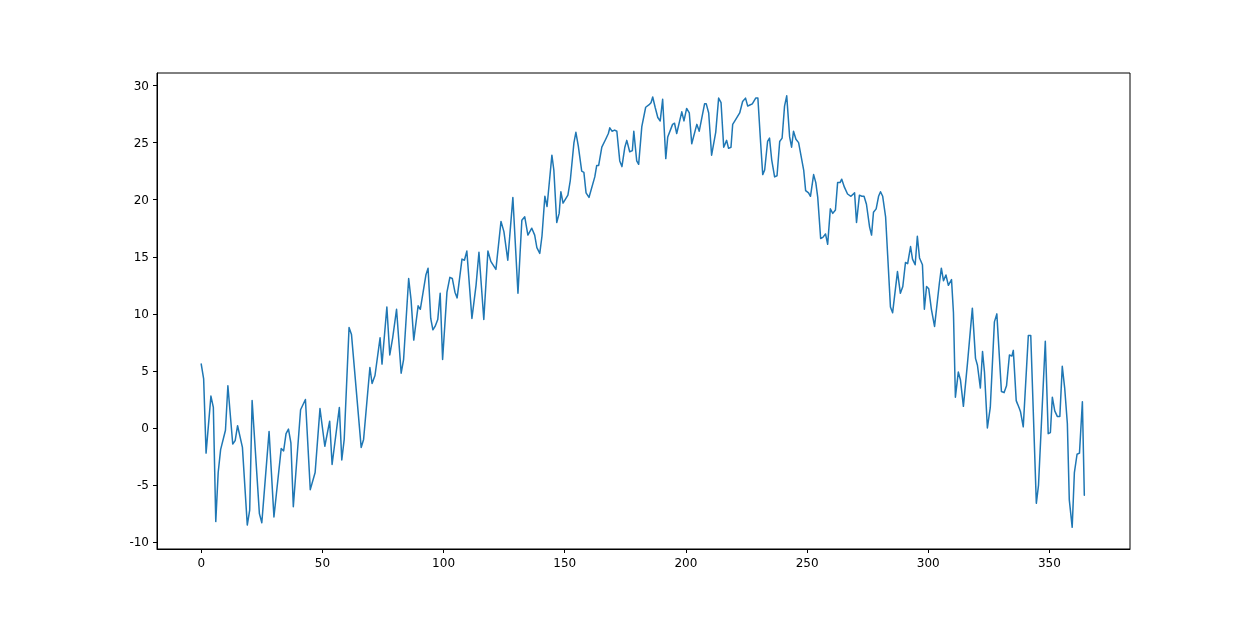 This screenshot has height=617, width=1256. I want to click on x-tick-label: 200, so click(686, 563).